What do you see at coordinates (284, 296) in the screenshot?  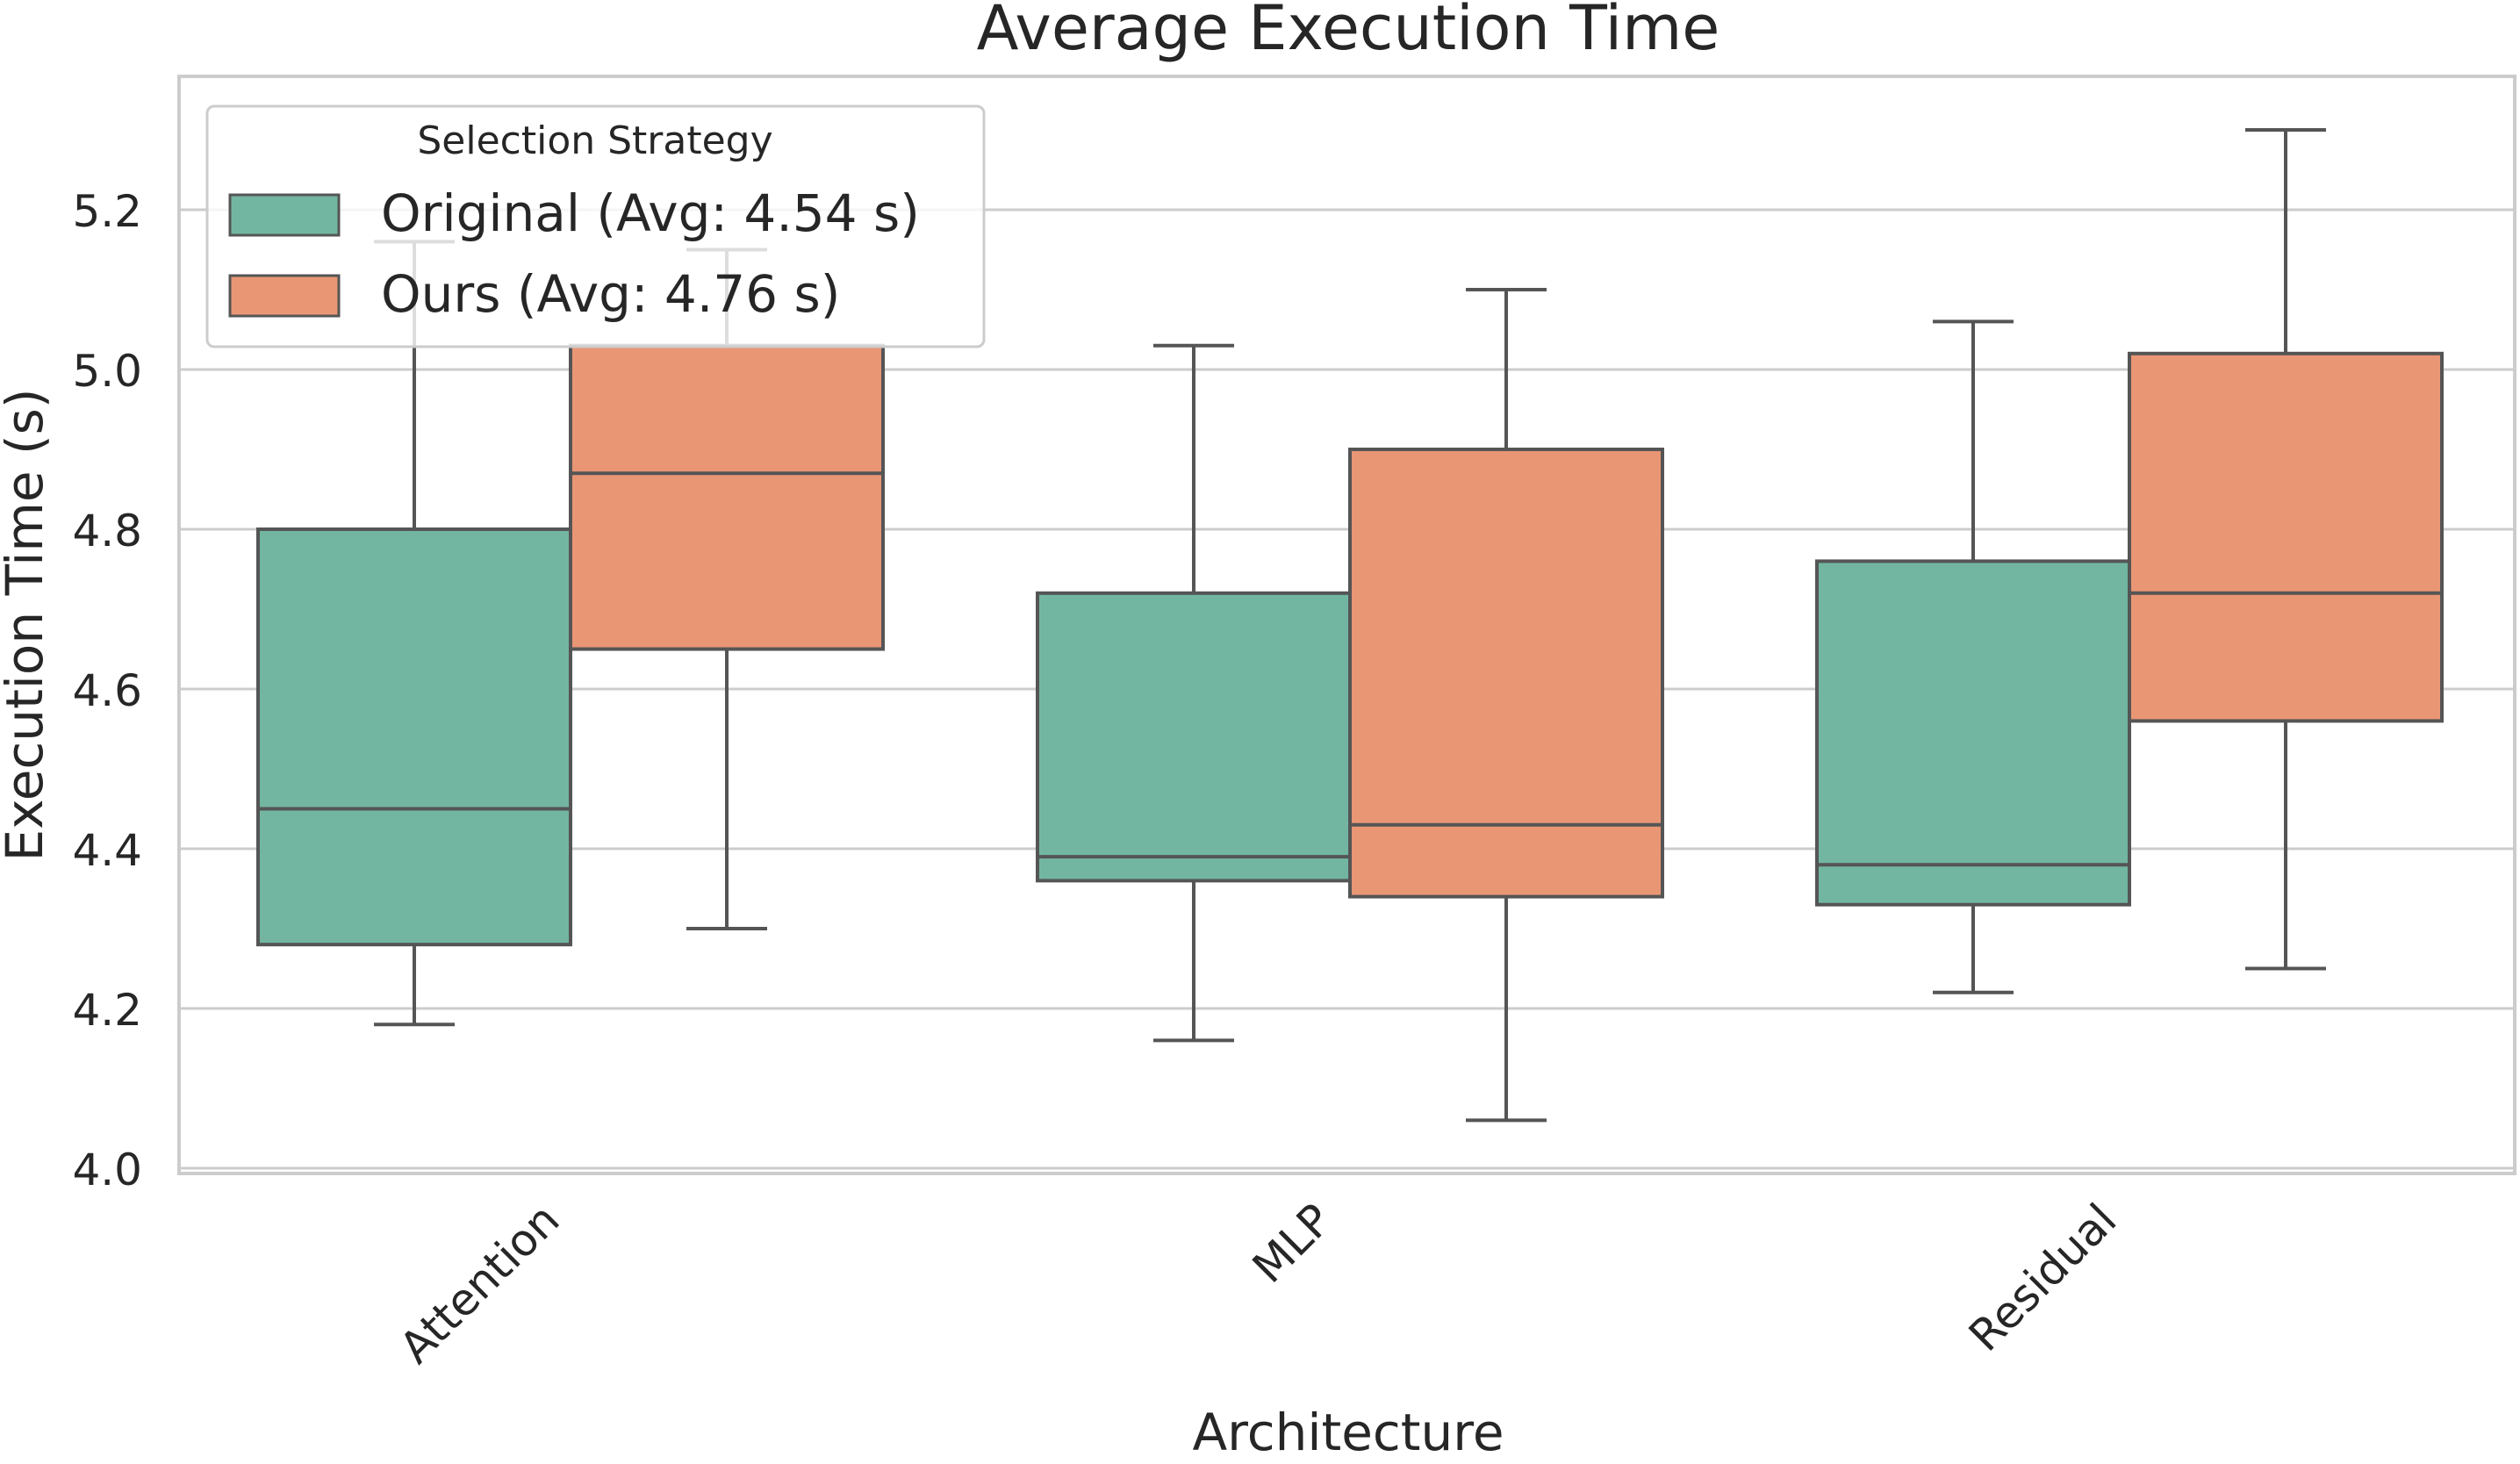 I see `legend-swatch-ours` at bounding box center [284, 296].